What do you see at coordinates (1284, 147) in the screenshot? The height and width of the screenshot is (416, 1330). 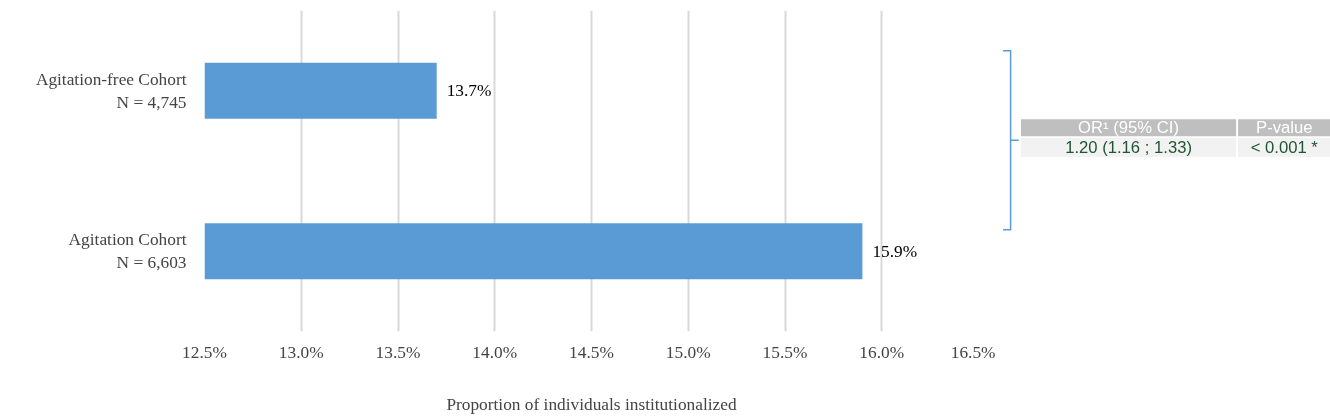 I see `text: < 0.001 *` at bounding box center [1284, 147].